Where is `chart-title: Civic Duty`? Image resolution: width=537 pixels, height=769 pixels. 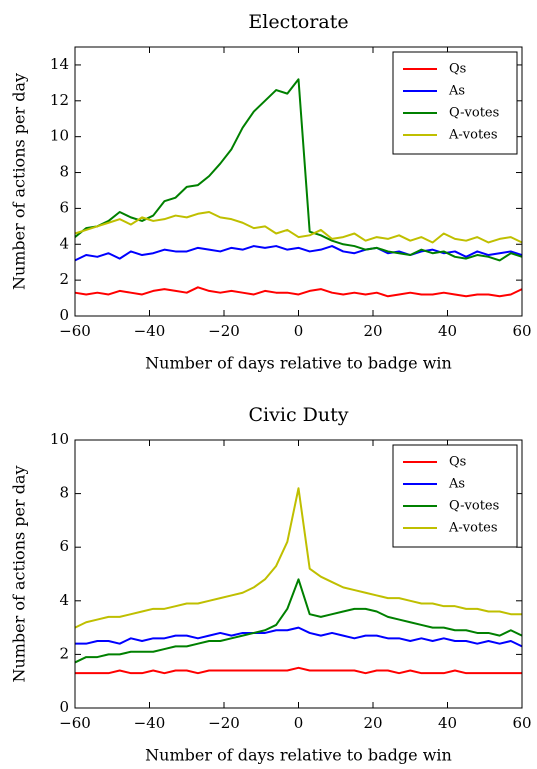 chart-title: Civic Duty is located at coordinates (299, 415).